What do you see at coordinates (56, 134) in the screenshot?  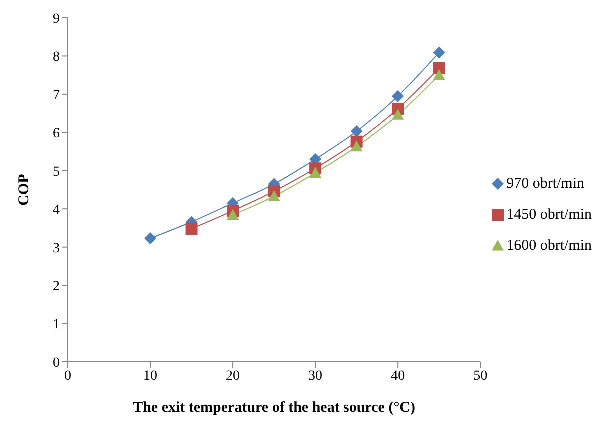 I see `y-tick-label: 6` at bounding box center [56, 134].